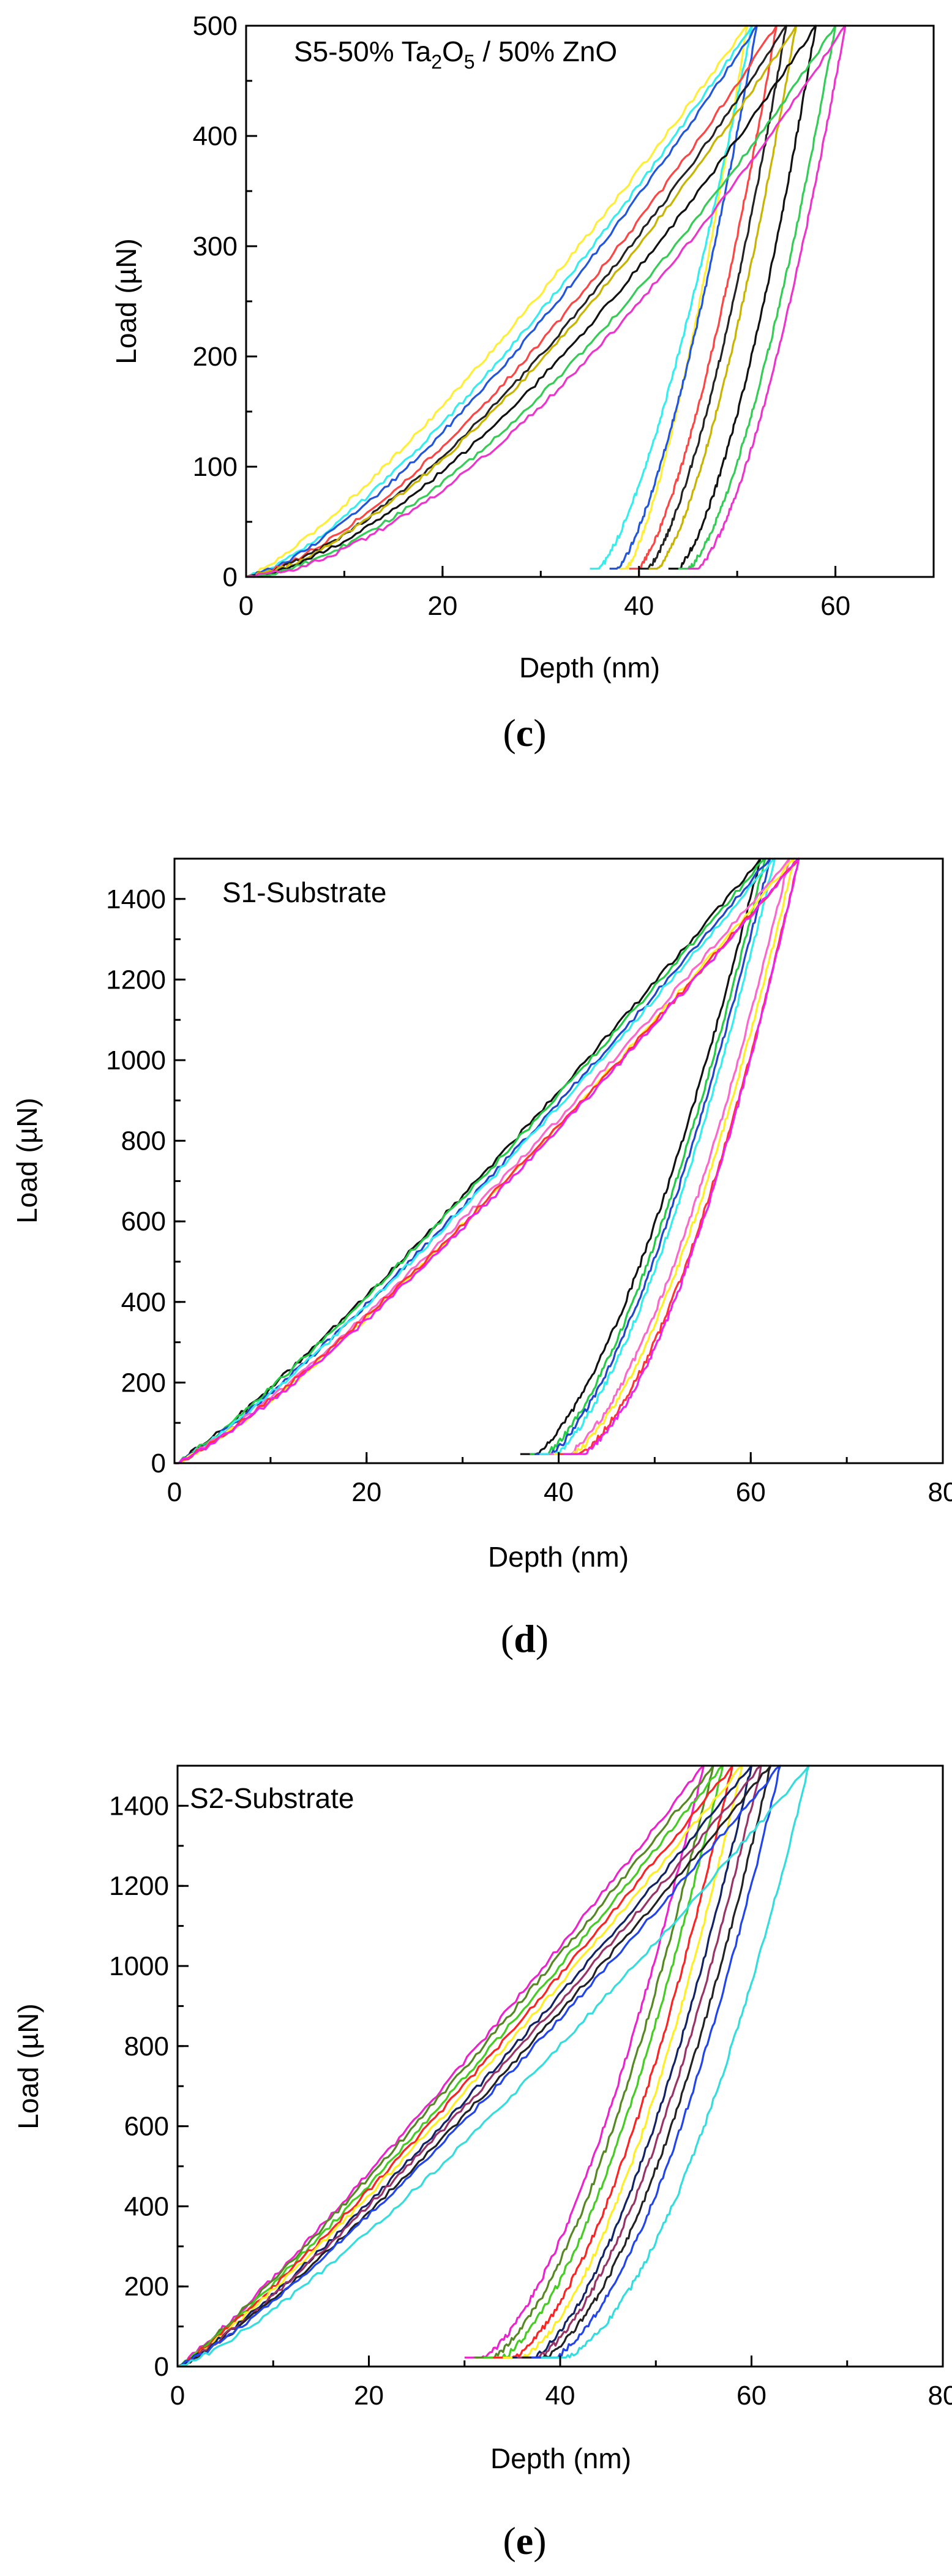 The width and height of the screenshot is (952, 2576). Describe the element at coordinates (272, 1798) in the screenshot. I see `chart-title: S2-Substrate` at that location.